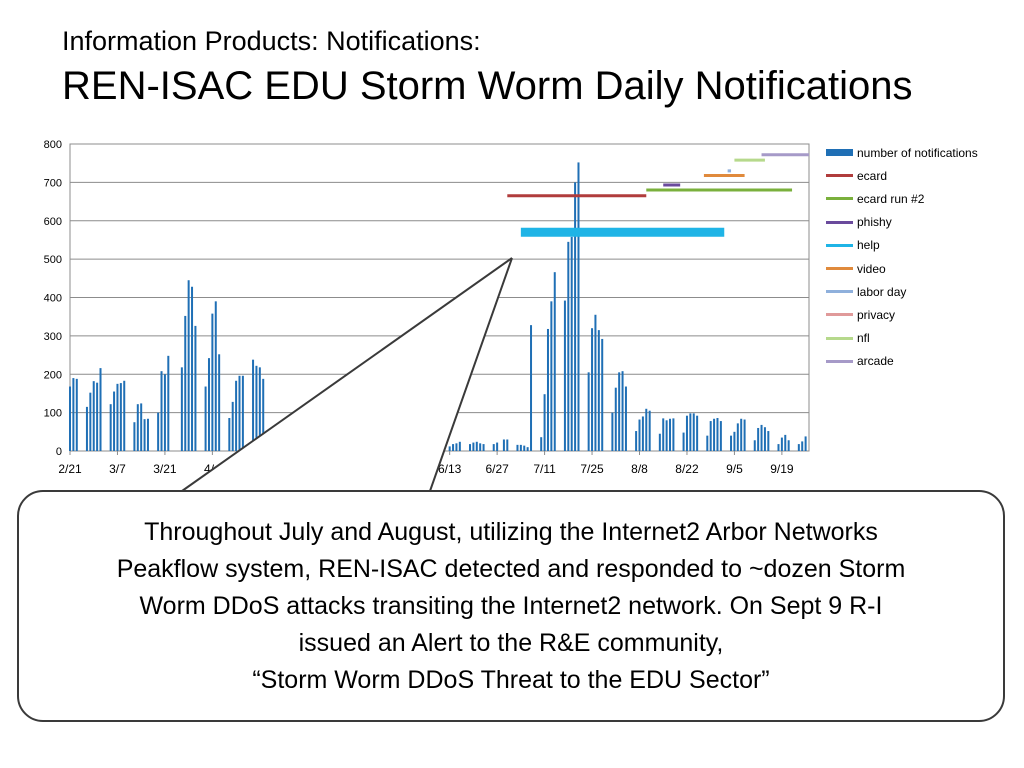 This screenshot has width=1024, height=768. What do you see at coordinates (734, 469) in the screenshot?
I see `x-tick-label: 9/5` at bounding box center [734, 469].